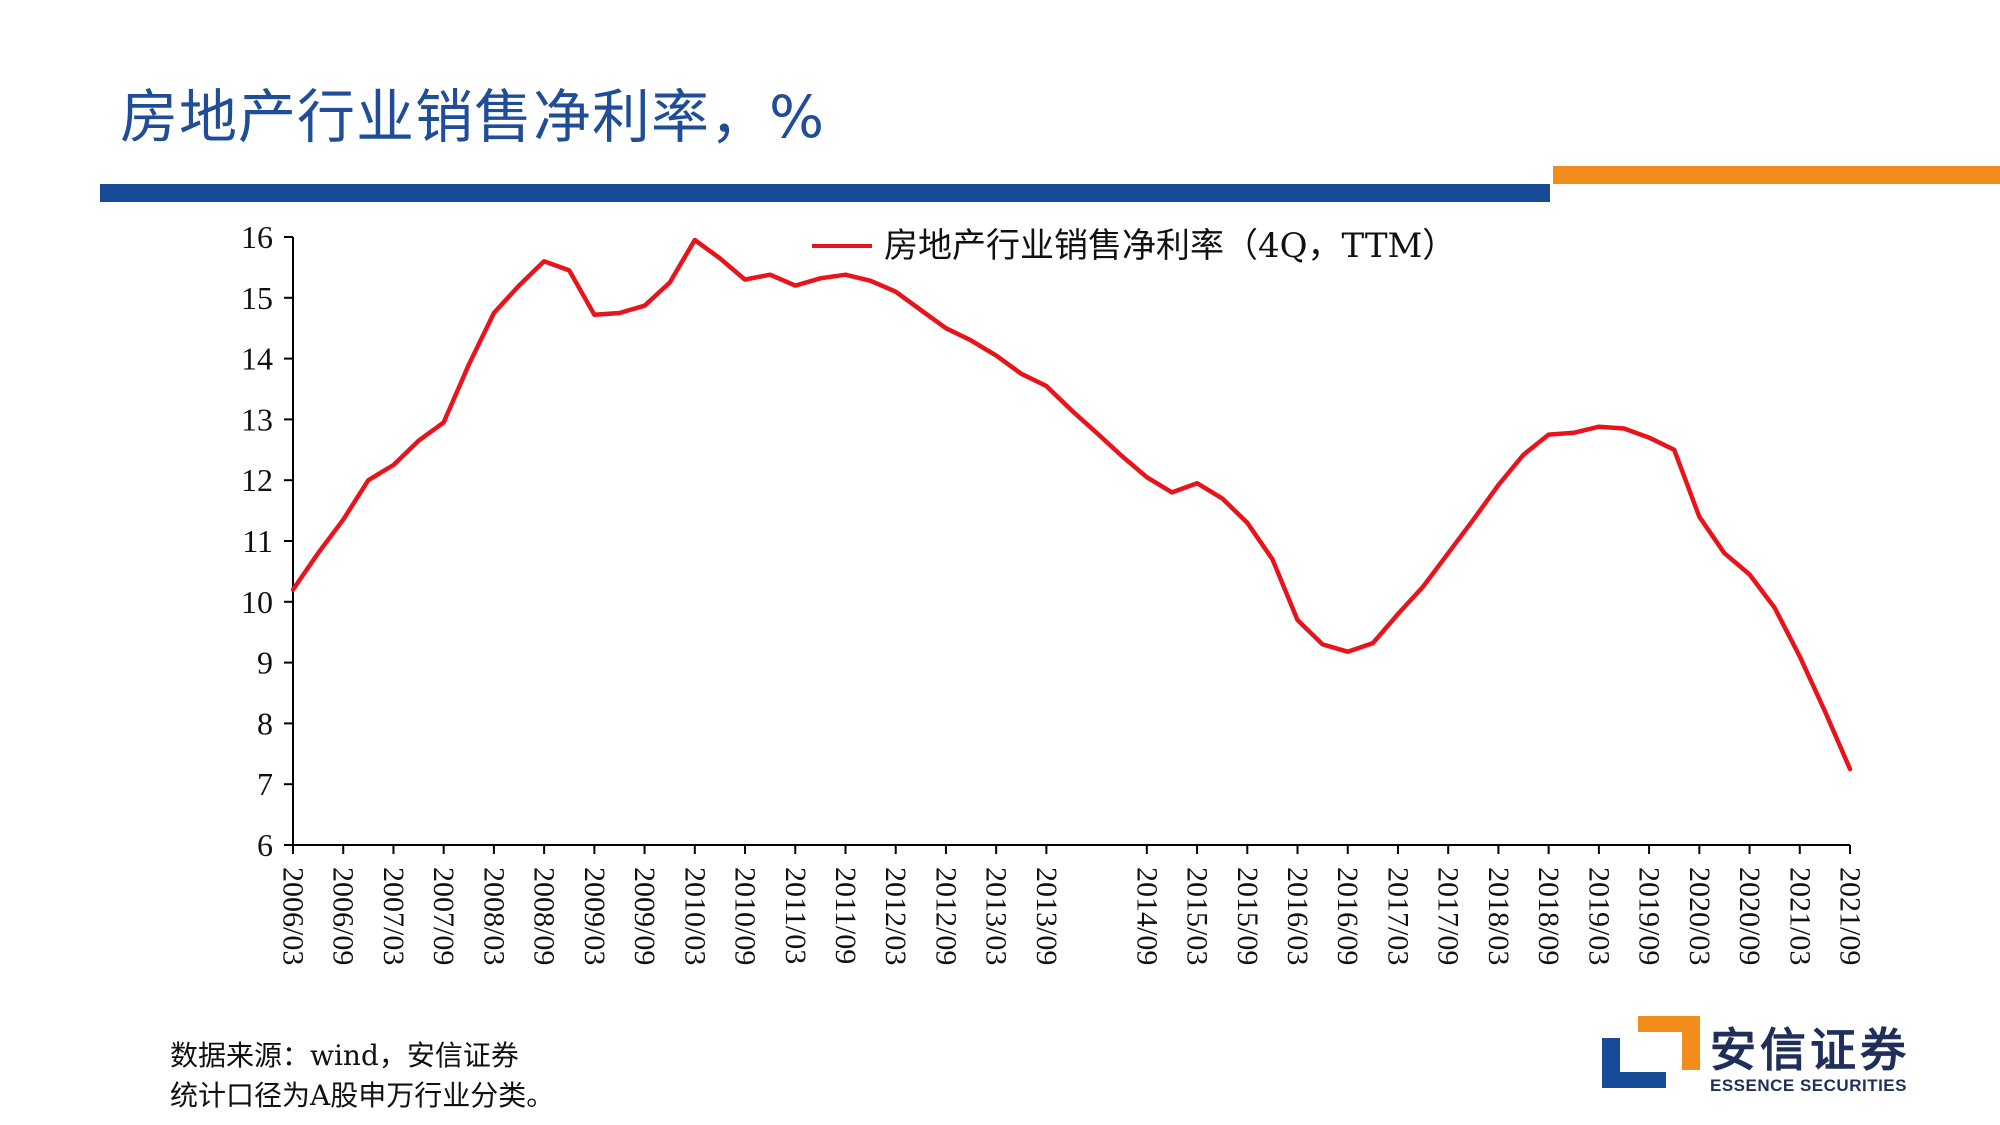 The image size is (2000, 1125). I want to click on page-title: 房地产行业销售净利率，%, so click(473, 117).